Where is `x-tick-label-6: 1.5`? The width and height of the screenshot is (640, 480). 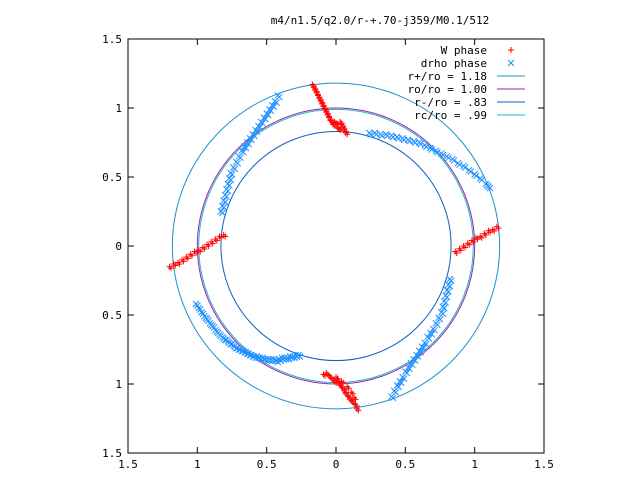 x-tick-label-6: 1.5 is located at coordinates (544, 464).